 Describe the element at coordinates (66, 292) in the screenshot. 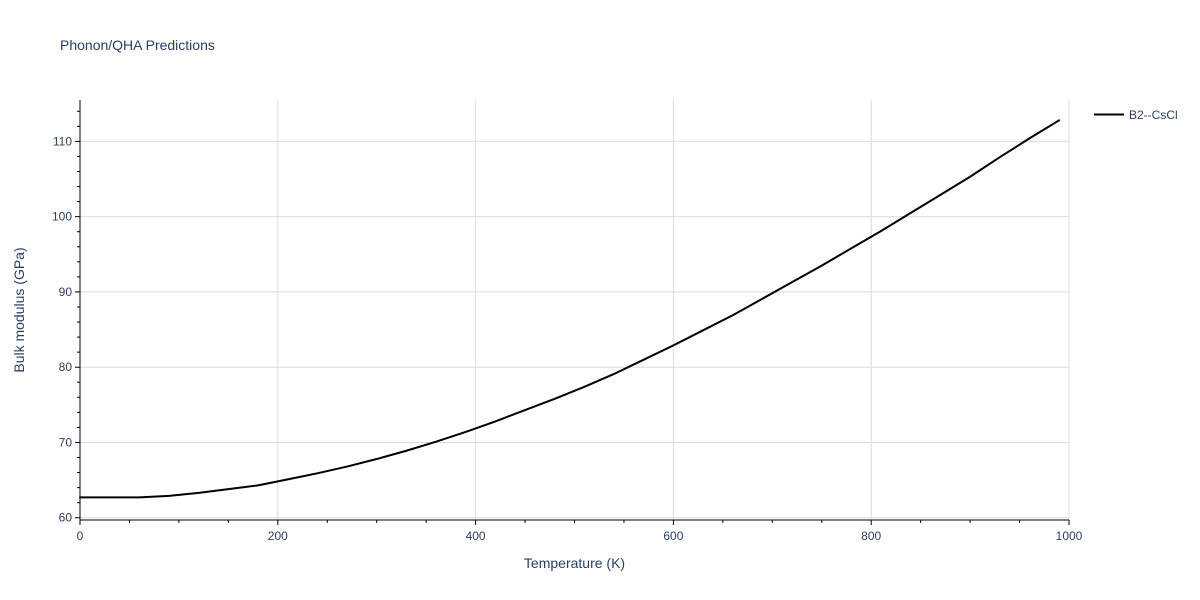

I see `y-tick-label: 90` at that location.